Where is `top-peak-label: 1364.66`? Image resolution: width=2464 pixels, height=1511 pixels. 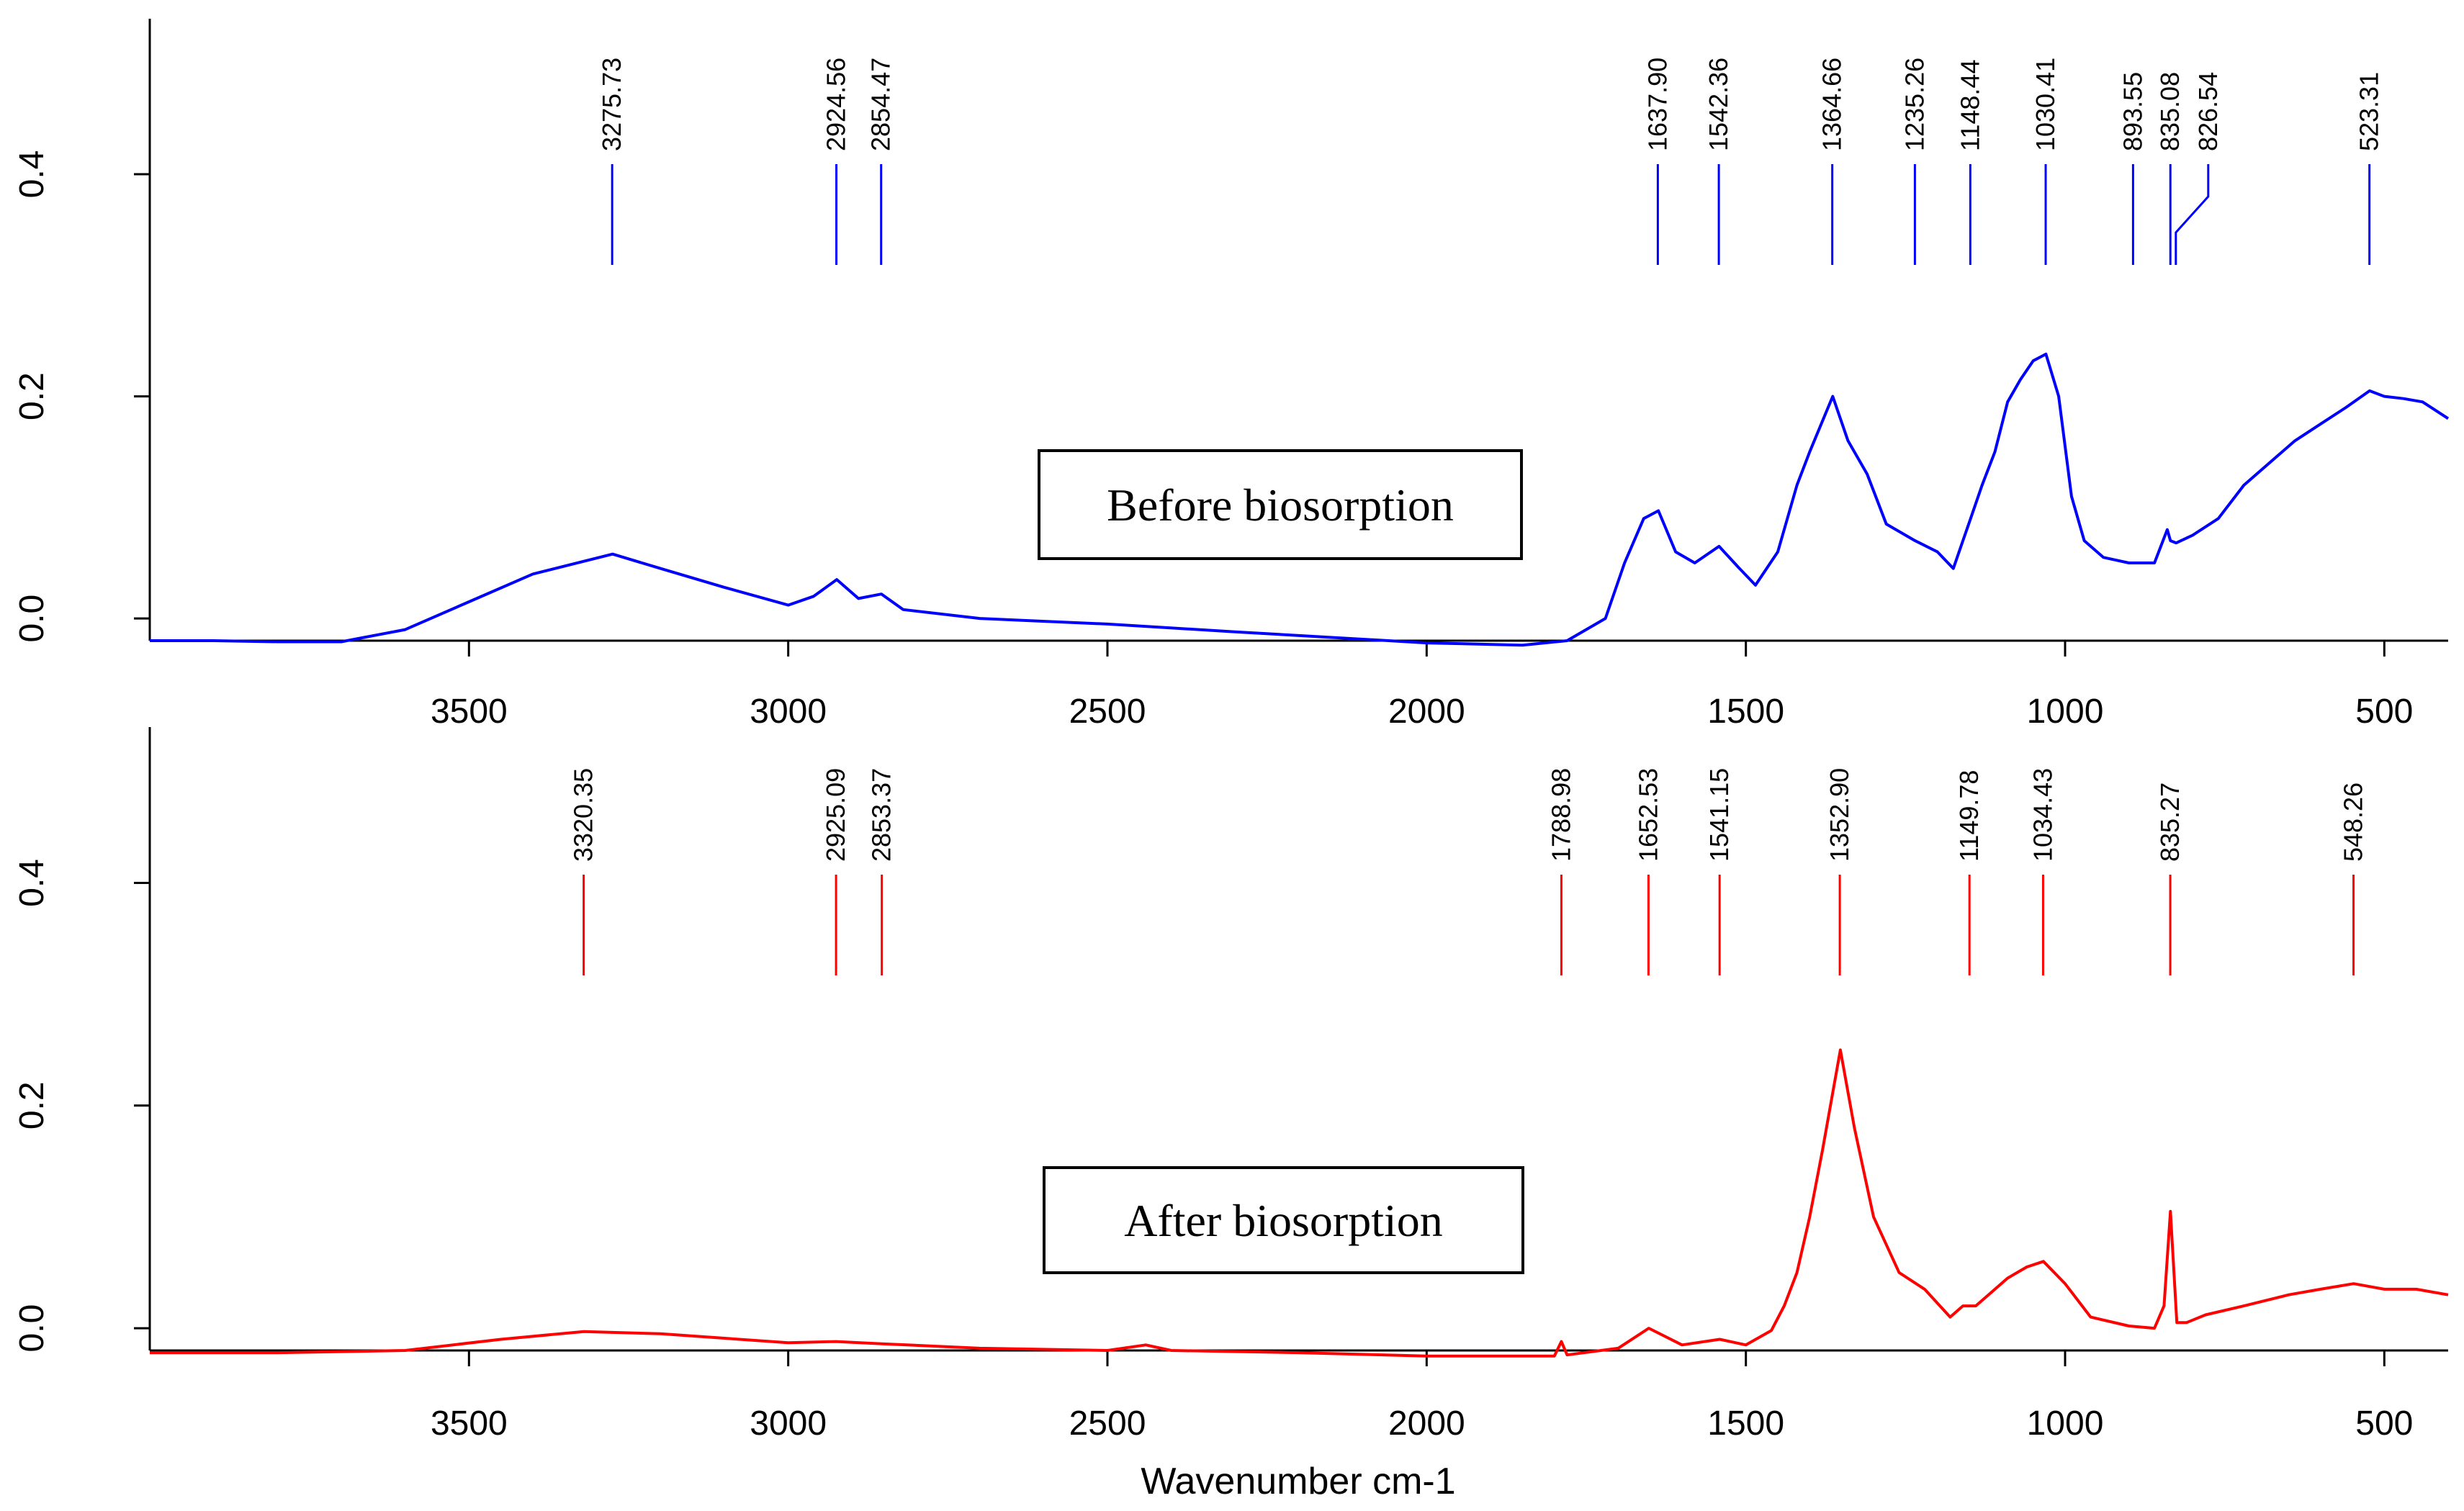 top-peak-label: 1364.66 is located at coordinates (1832, 105).